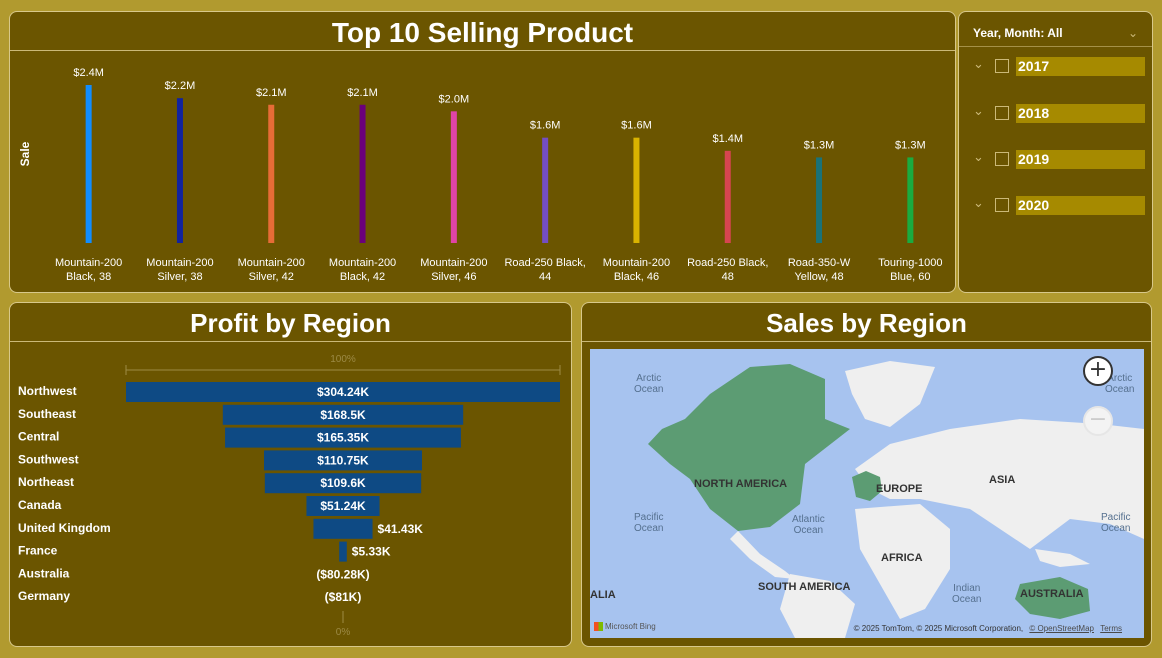 The height and width of the screenshot is (658, 1162). What do you see at coordinates (866, 323) in the screenshot?
I see `map-title: Sales by Region` at bounding box center [866, 323].